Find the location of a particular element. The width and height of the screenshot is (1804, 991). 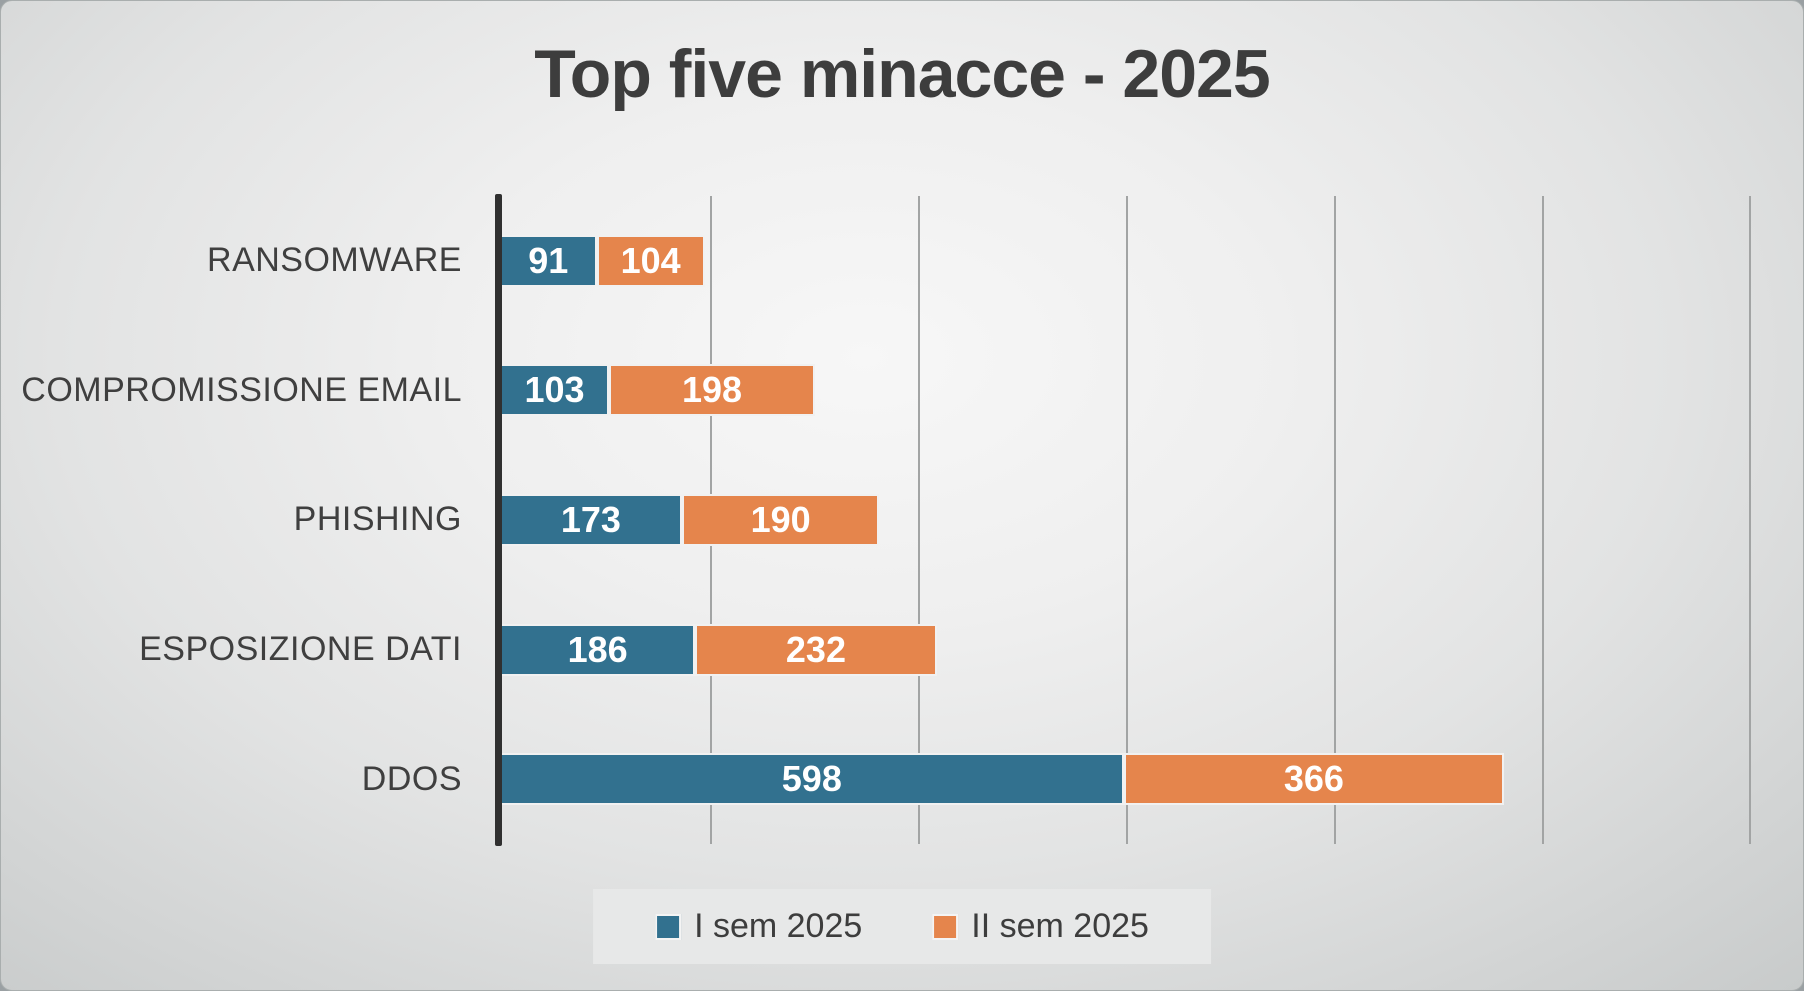

bar-segment-ii-sem-2025-esposizione-dati: 232 is located at coordinates (816, 649).